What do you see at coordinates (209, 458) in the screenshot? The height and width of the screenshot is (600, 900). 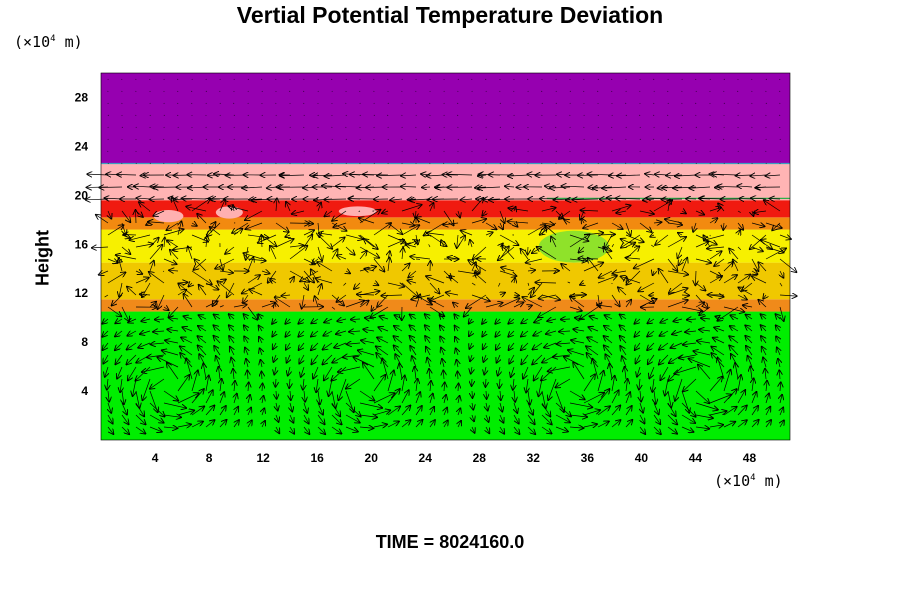 I see `x-tick-label: 8` at bounding box center [209, 458].